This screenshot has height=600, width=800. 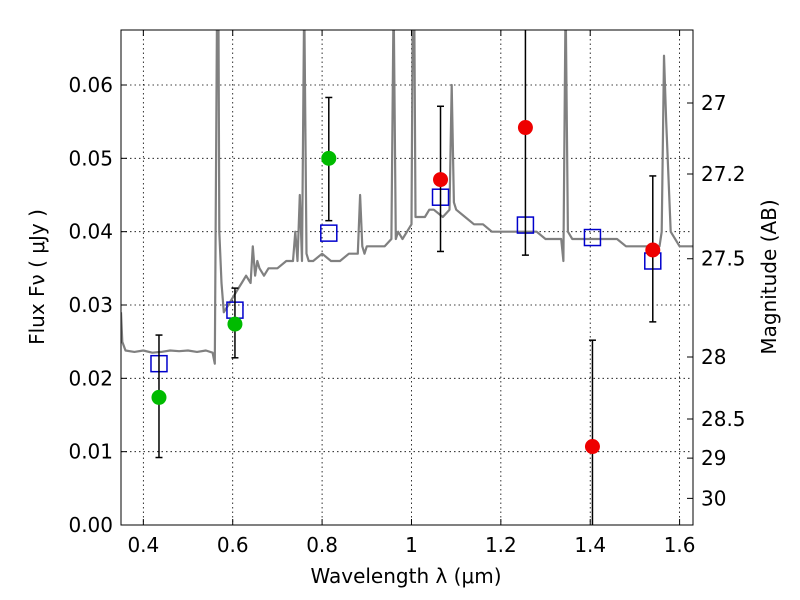 What do you see at coordinates (90, 232) in the screenshot?
I see `y-tick-label: 0.04` at bounding box center [90, 232].